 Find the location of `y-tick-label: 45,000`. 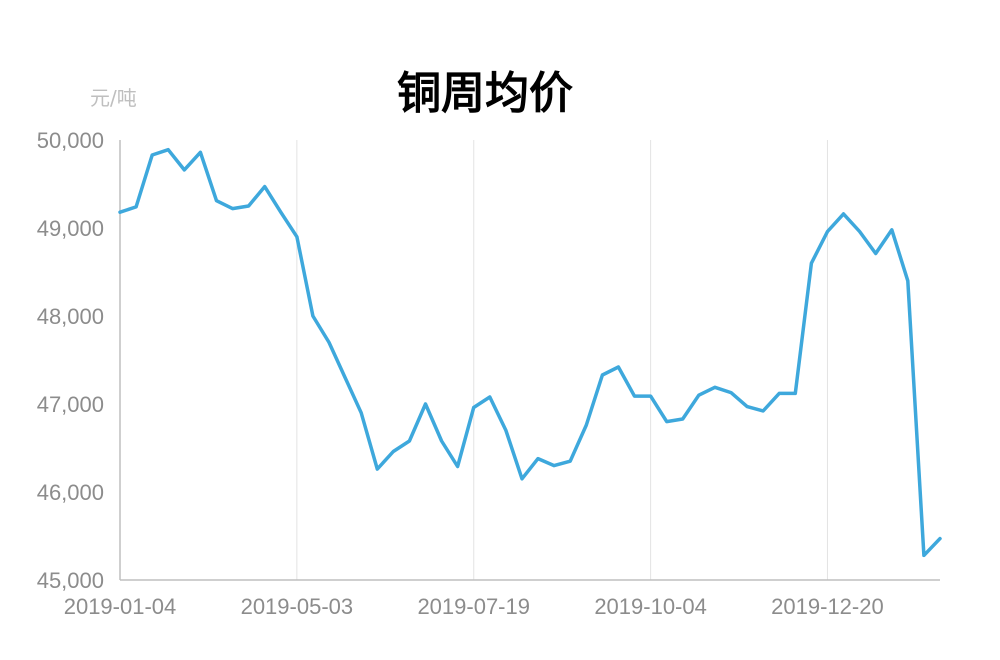

y-tick-label: 45,000 is located at coordinates (70, 580).